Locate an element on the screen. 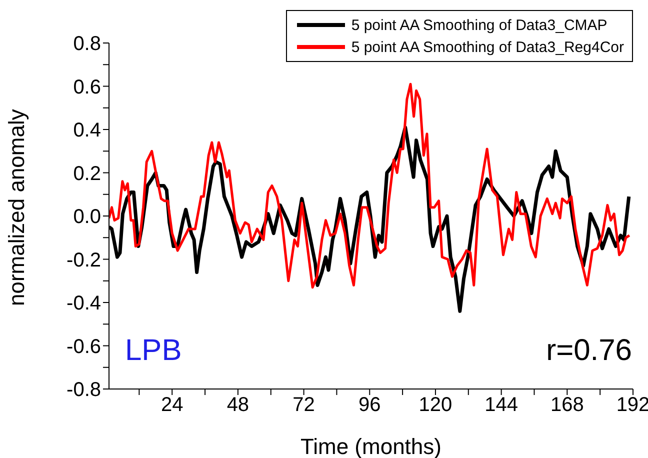  y-tick-label: 0.2 is located at coordinates (87, 173).